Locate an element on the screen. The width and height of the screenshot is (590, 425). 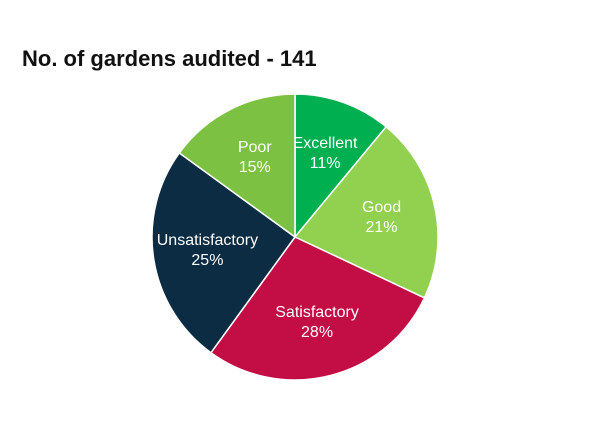
slice-value-label: 15% is located at coordinates (255, 167).